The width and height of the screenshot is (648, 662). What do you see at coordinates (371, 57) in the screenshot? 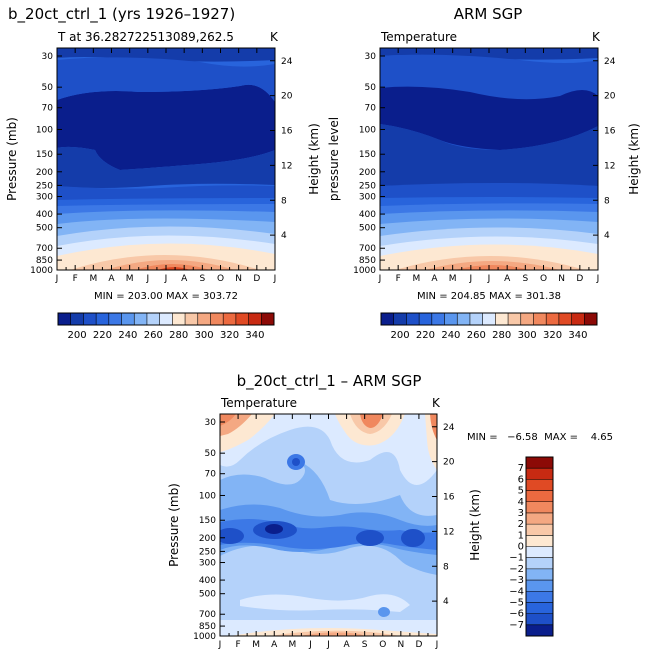
I see `panel-obs-ytick-label: 30` at bounding box center [371, 57].